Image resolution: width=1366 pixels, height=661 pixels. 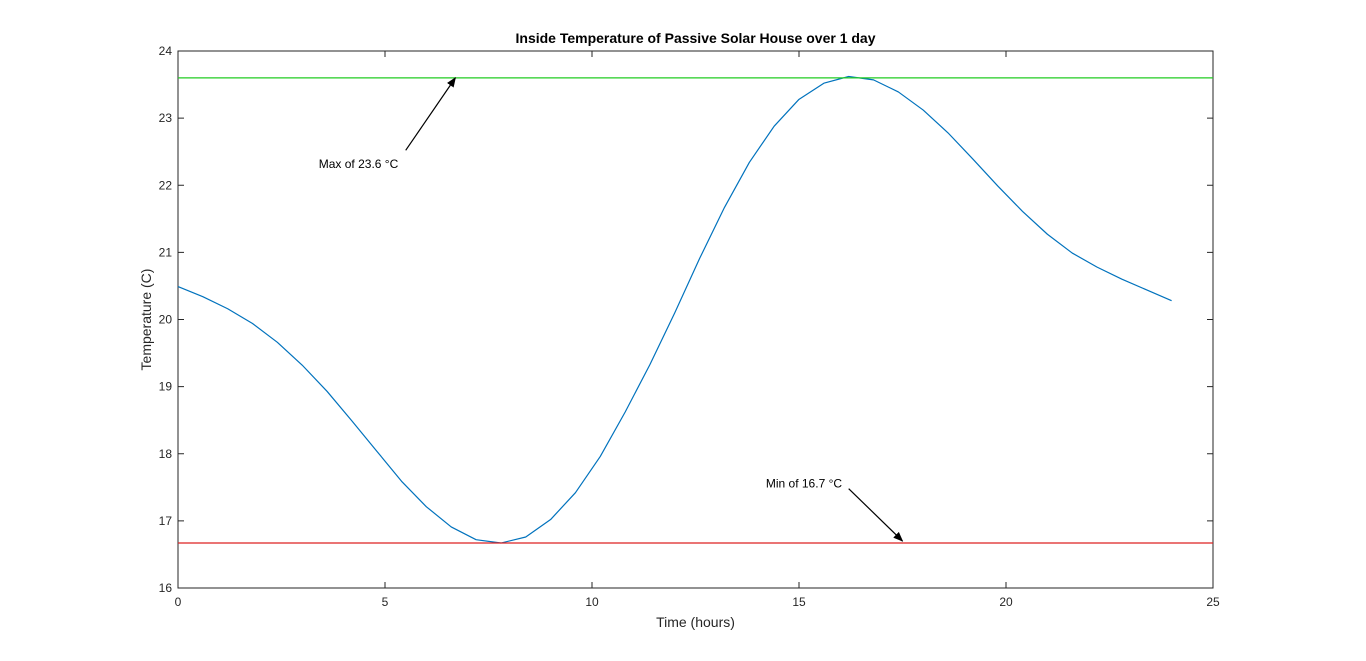 I want to click on y-tick-label: 20, so click(x=166, y=320).